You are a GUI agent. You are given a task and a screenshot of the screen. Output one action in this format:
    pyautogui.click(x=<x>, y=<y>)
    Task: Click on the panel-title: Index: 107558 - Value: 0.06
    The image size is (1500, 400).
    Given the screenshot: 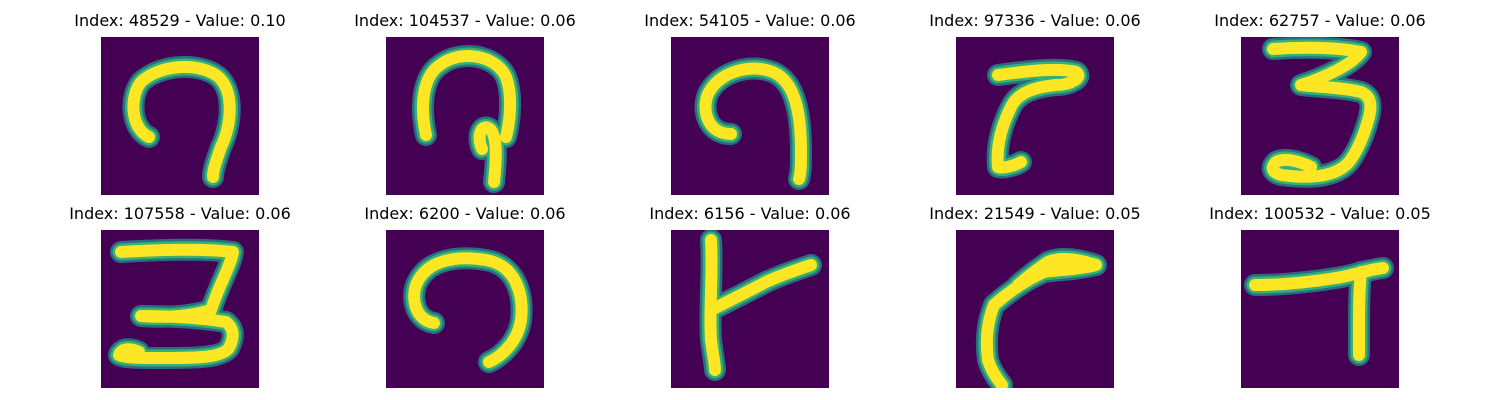 What is the action you would take?
    pyautogui.click(x=180, y=213)
    